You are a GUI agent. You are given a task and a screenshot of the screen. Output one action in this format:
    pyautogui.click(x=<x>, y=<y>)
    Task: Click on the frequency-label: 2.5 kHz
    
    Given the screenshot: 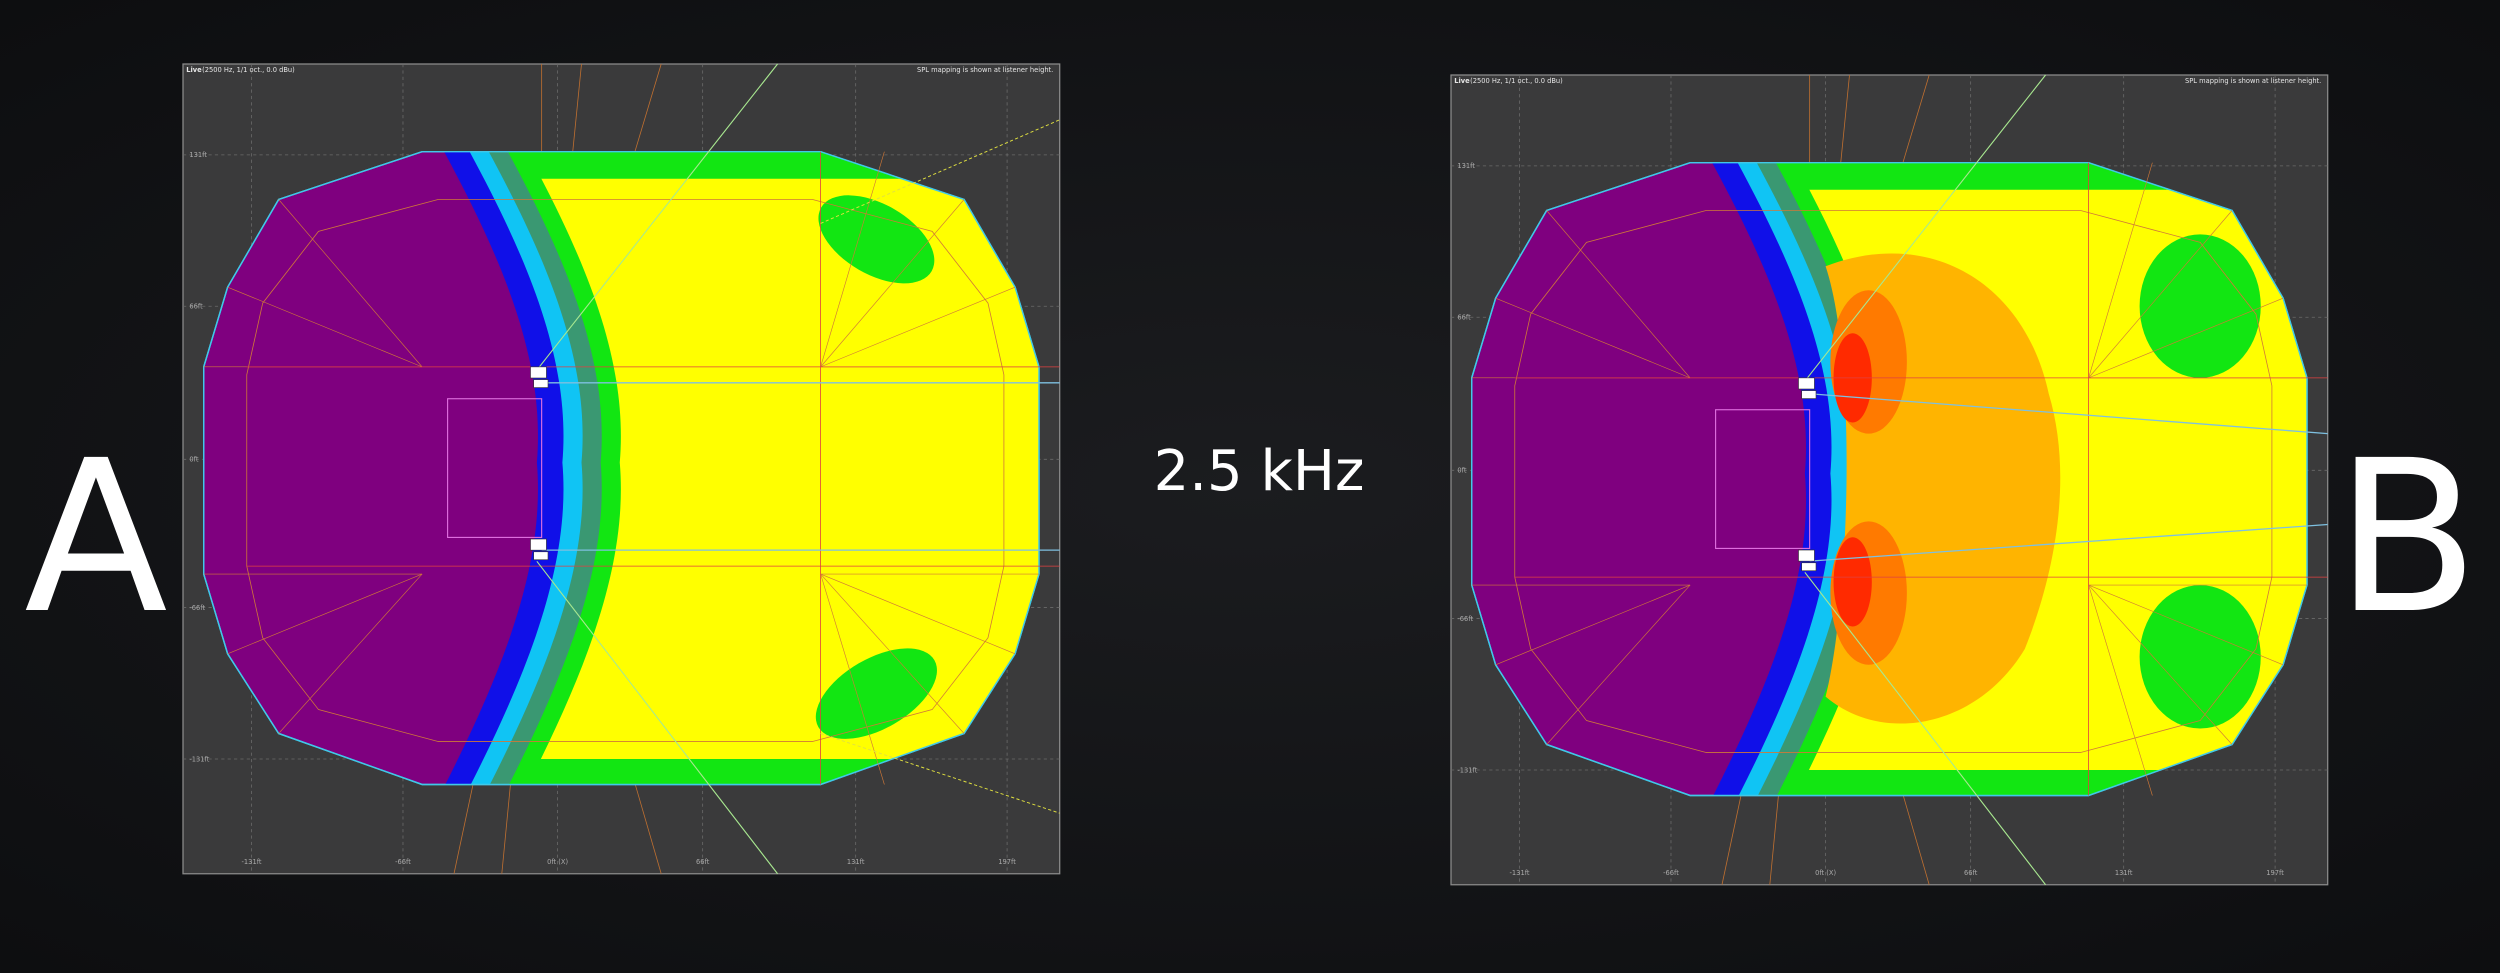 What is the action you would take?
    pyautogui.click(x=1259, y=471)
    